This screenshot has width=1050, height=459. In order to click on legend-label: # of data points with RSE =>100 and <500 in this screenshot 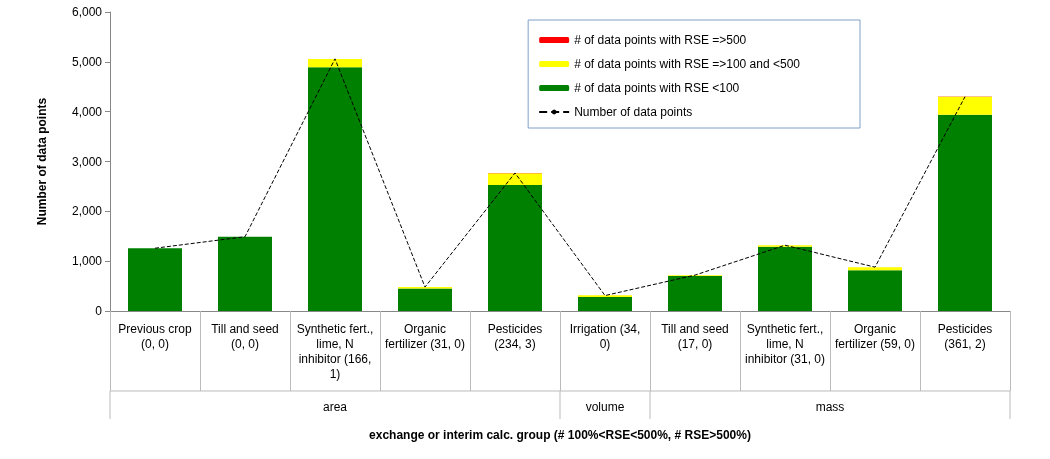, I will do `click(687, 64)`.